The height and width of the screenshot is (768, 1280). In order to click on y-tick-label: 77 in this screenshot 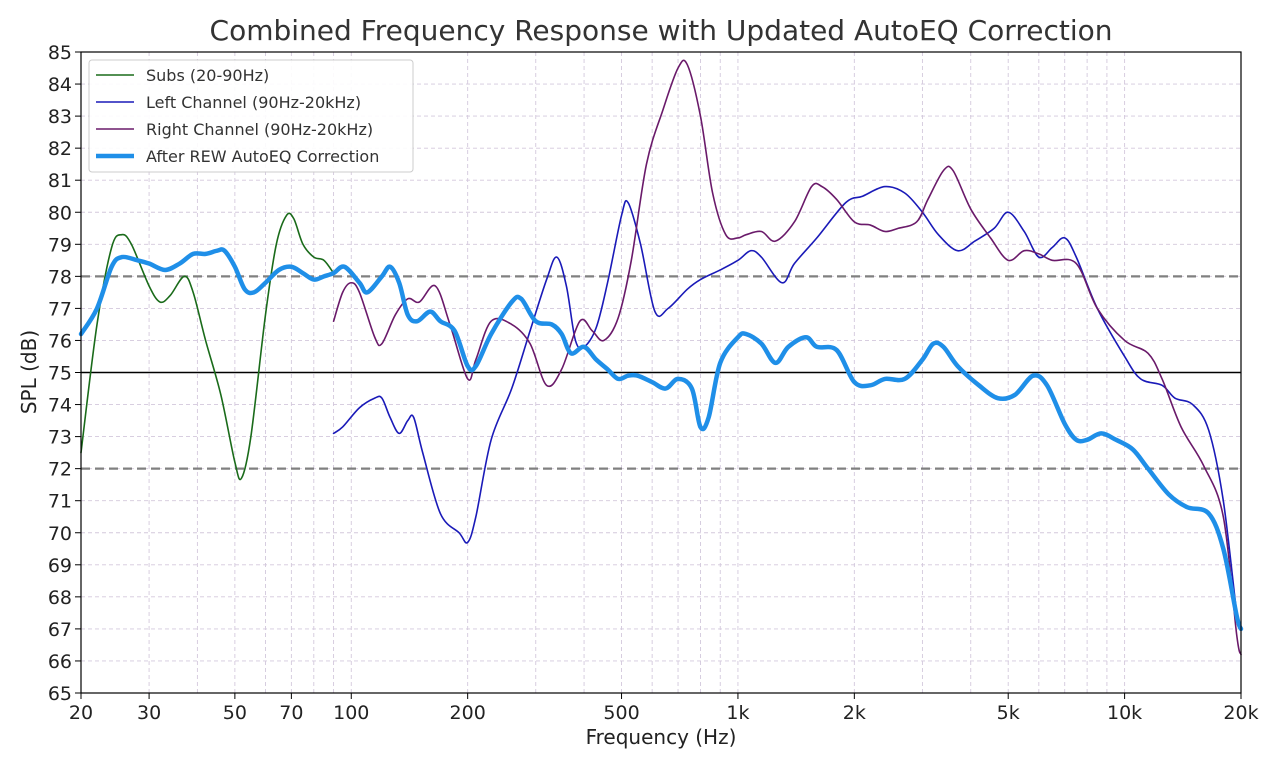, I will do `click(60, 309)`.